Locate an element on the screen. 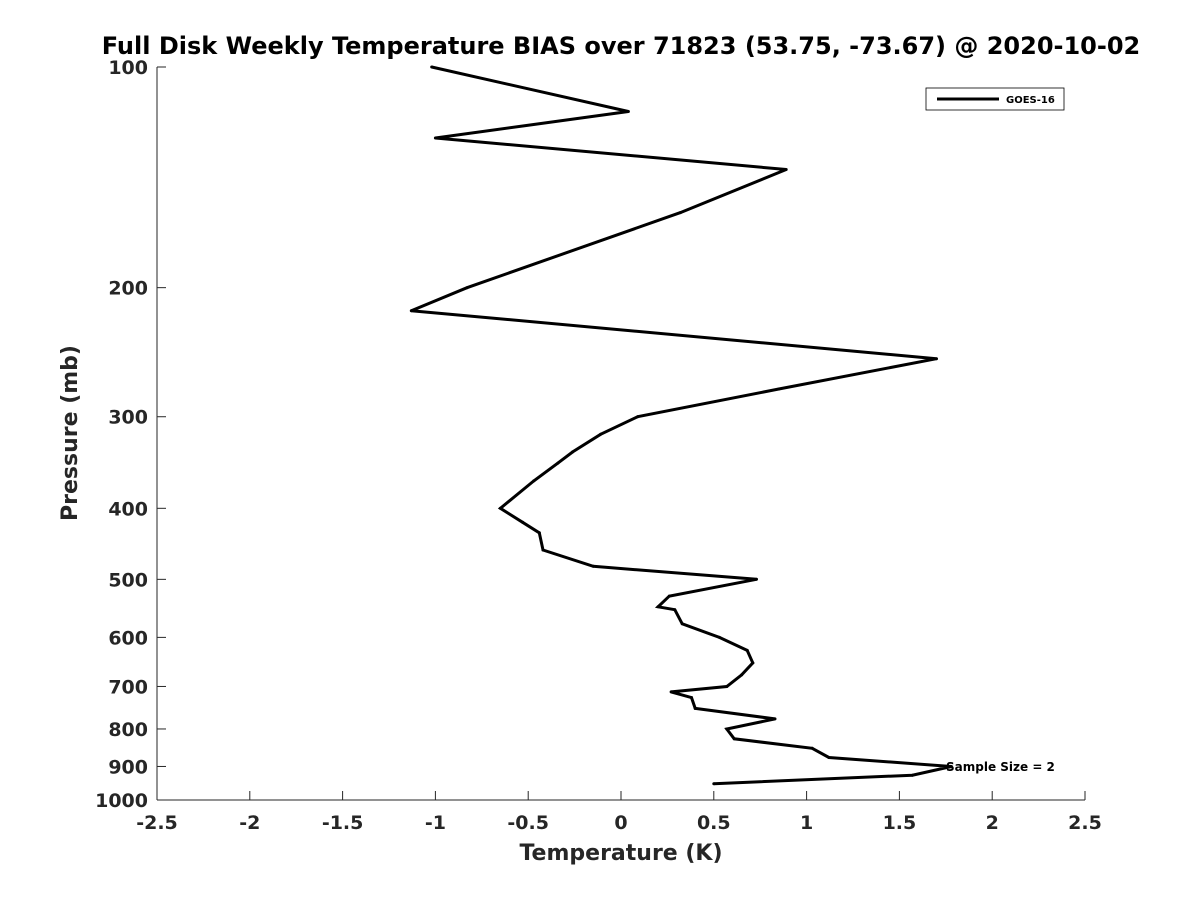 Image resolution: width=1200 pixels, height=900 pixels. y-tick-label: 800 is located at coordinates (128, 730).